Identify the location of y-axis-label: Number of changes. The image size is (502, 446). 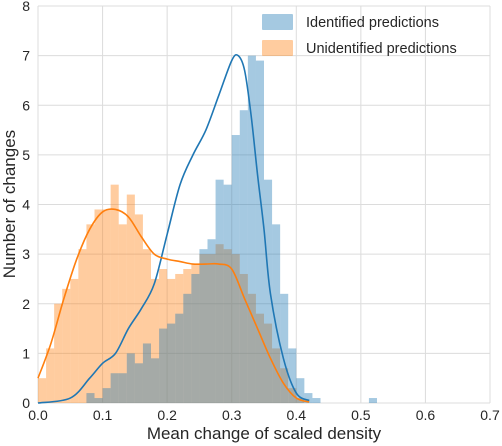
(9, 204).